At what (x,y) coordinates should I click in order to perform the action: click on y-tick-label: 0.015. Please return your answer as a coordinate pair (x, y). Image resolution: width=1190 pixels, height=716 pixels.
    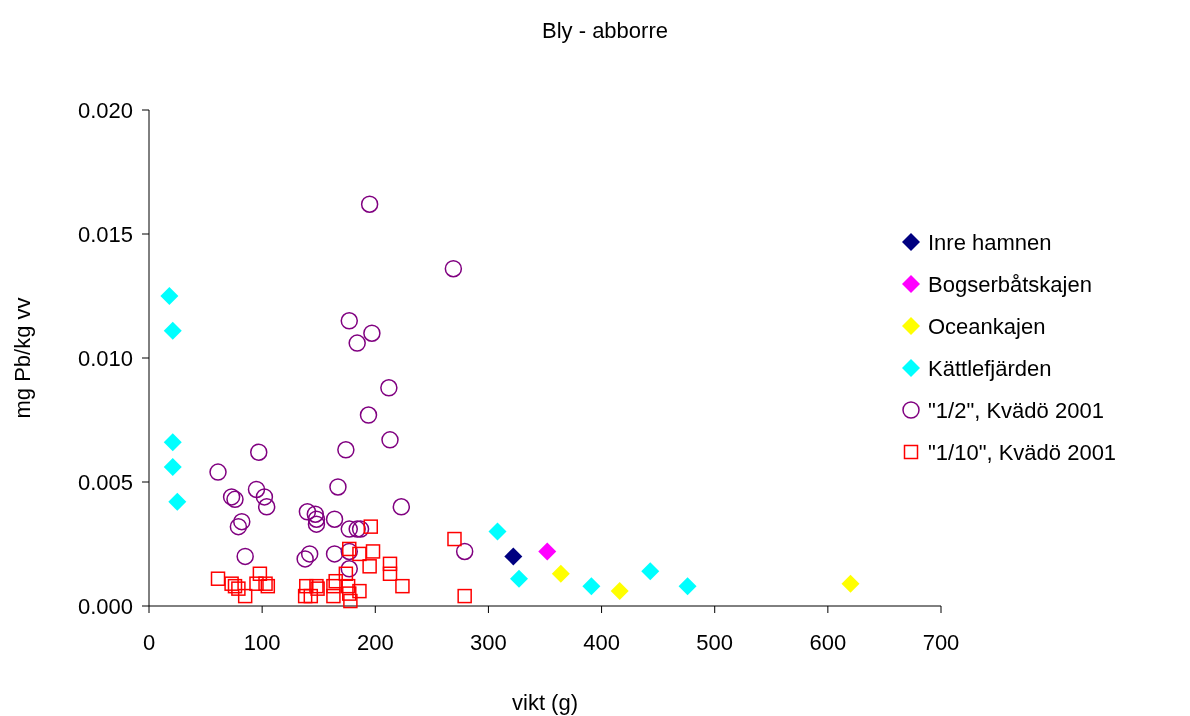
    Looking at the image, I should click on (105, 234).